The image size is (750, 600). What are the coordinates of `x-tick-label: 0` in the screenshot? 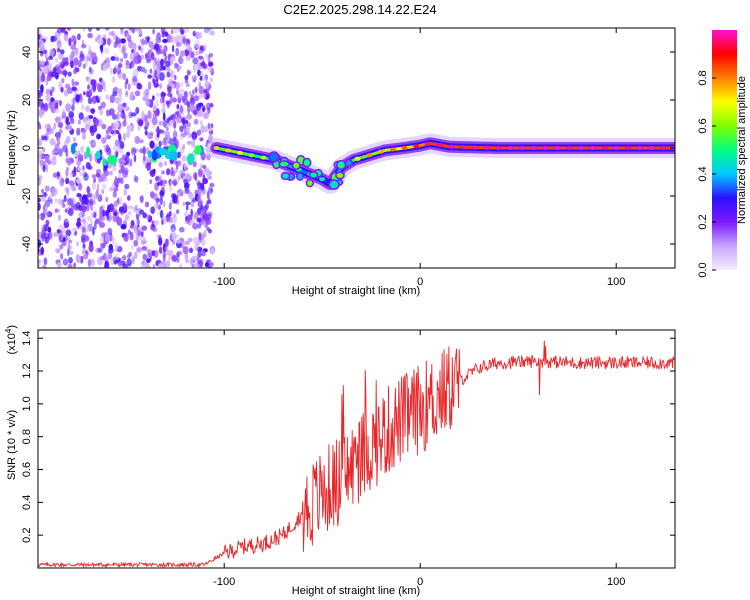 It's located at (420, 282).